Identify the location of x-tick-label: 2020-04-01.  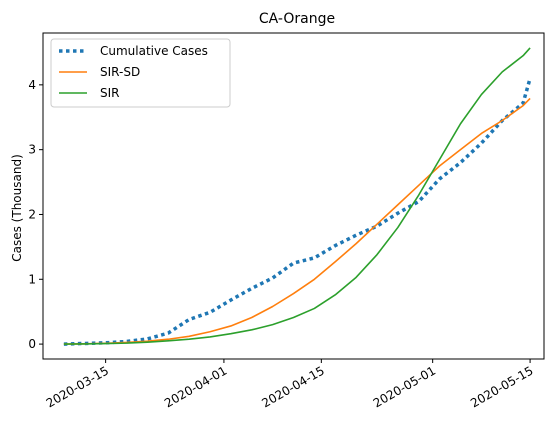
(195, 386).